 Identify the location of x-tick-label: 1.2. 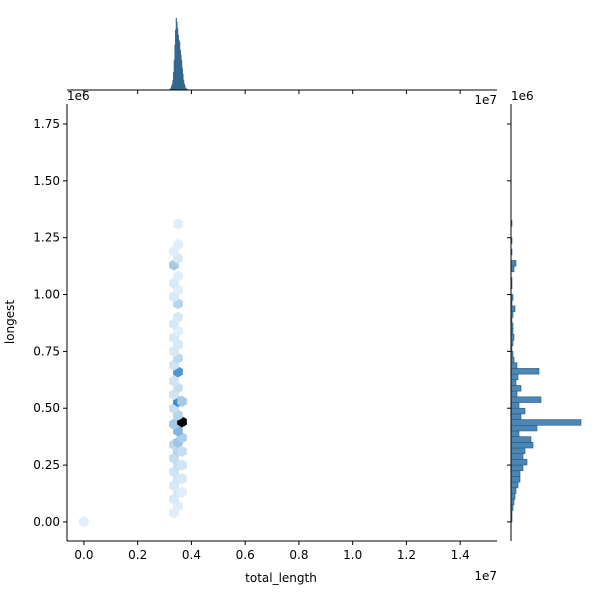
(406, 555).